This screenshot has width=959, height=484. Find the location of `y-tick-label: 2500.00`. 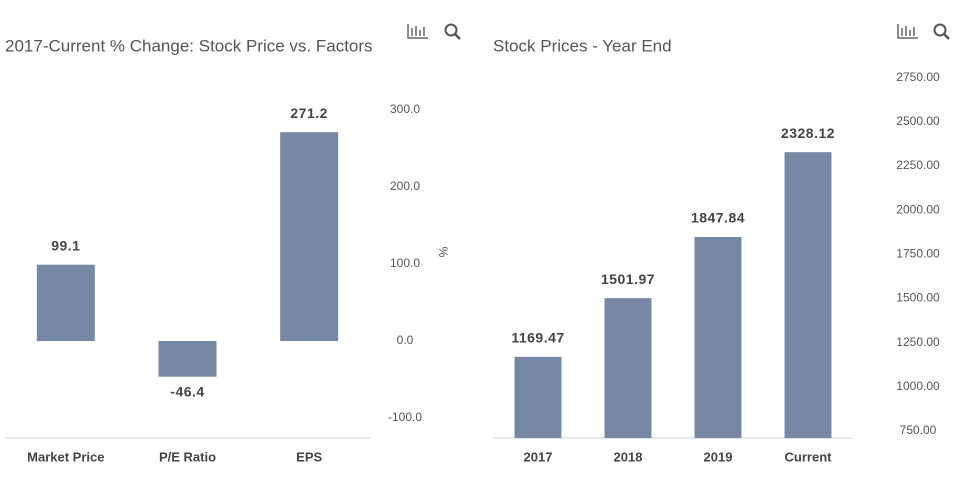

y-tick-label: 2500.00 is located at coordinates (918, 121).